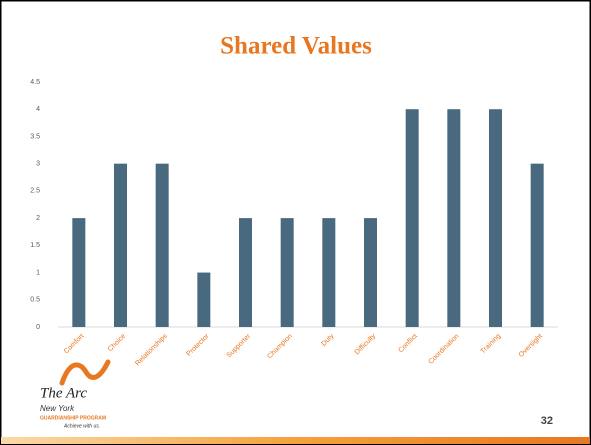 This screenshot has width=591, height=445. Describe the element at coordinates (38, 109) in the screenshot. I see `y-tick-label: 4` at that location.